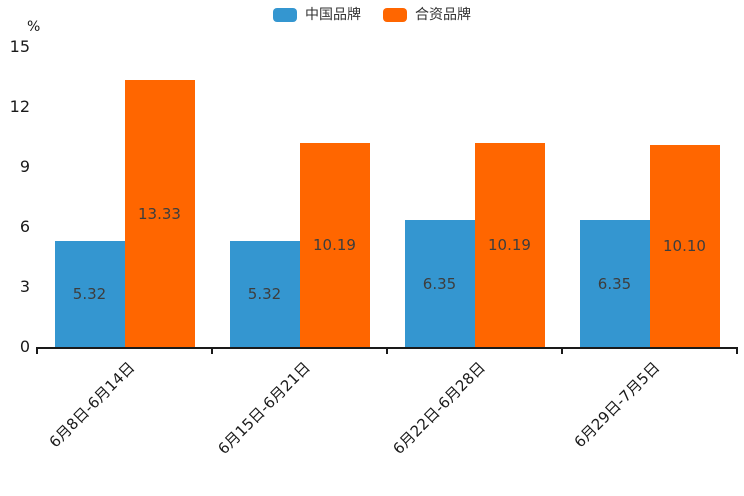 The height and width of the screenshot is (496, 744). Describe the element at coordinates (617, 405) in the screenshot. I see `x-tick-label: 6月29日-7月5日` at that location.